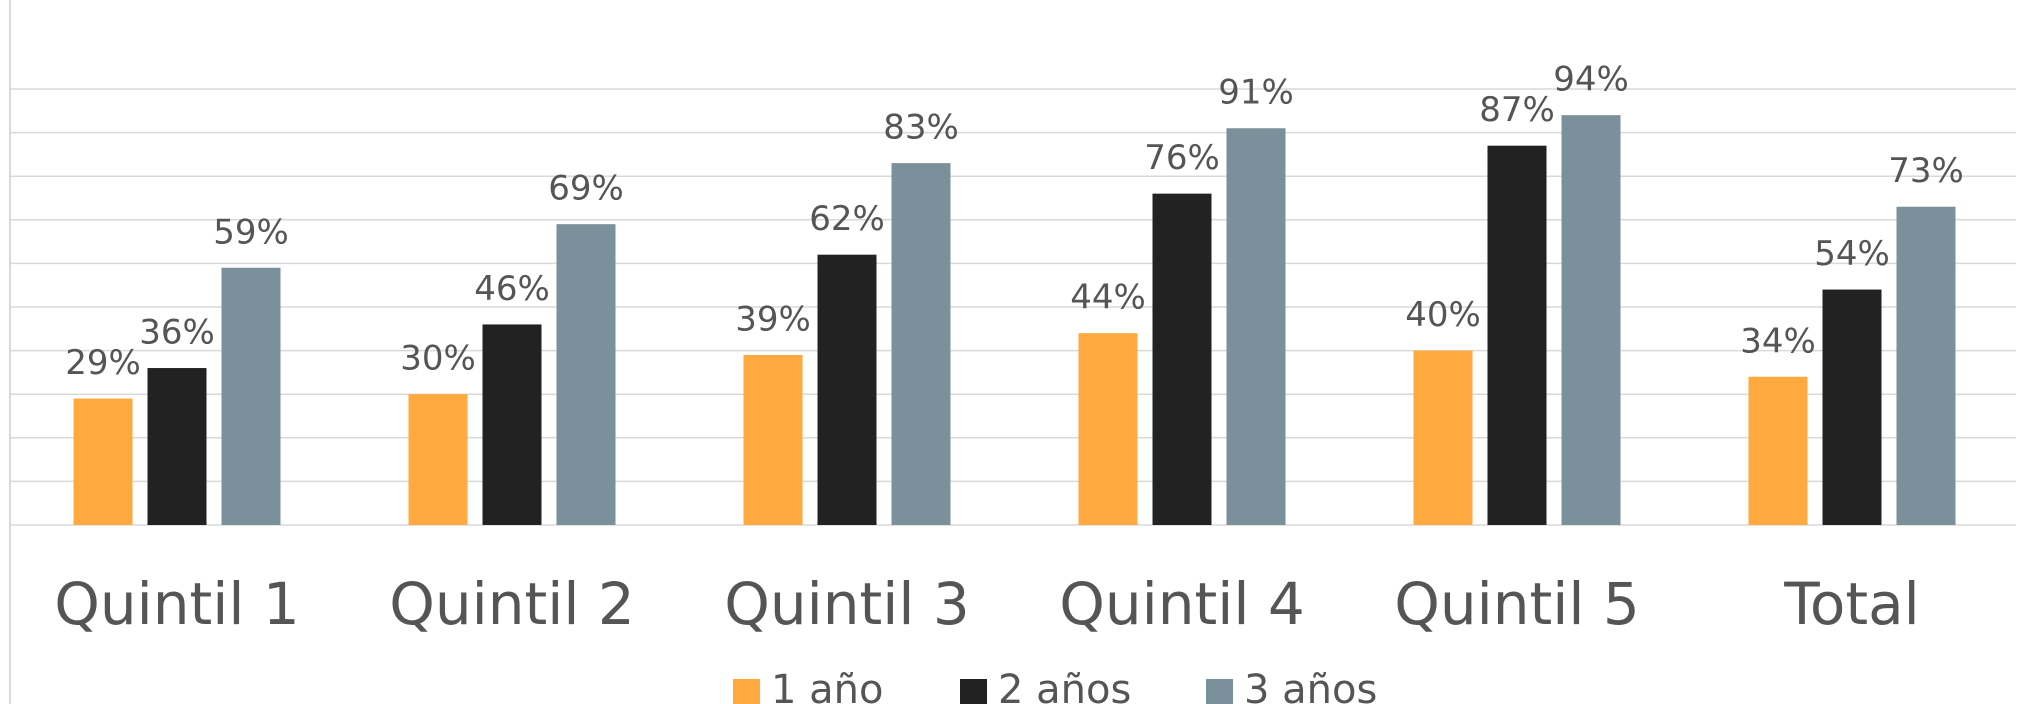 The height and width of the screenshot is (704, 2029). I want to click on legend-label: 1 año, so click(827, 685).